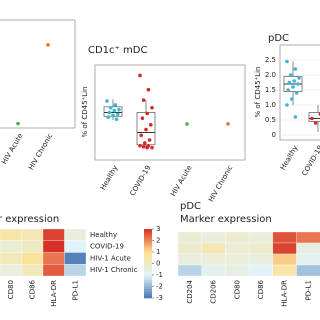 The width and height of the screenshot is (320, 320). What do you see at coordinates (270, 60) in the screenshot?
I see `y-tick-label: 2.5` at bounding box center [270, 60].